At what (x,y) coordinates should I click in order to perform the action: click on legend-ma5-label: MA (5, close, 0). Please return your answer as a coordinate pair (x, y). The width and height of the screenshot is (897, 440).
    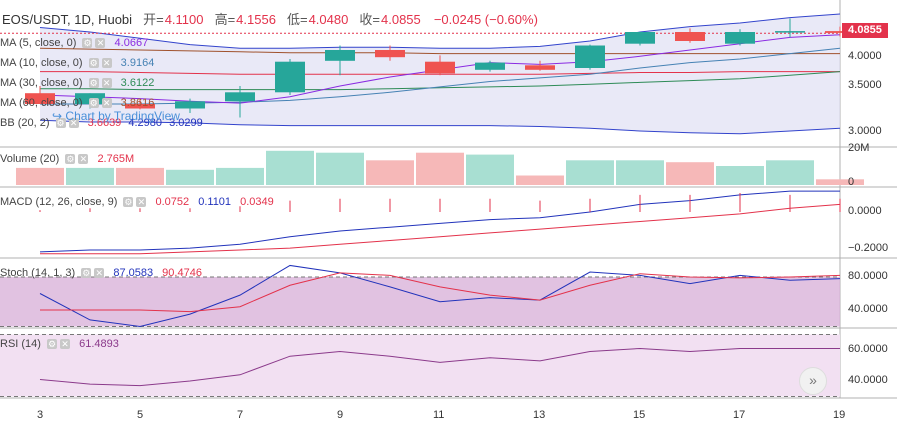
    Looking at the image, I should click on (38, 43).